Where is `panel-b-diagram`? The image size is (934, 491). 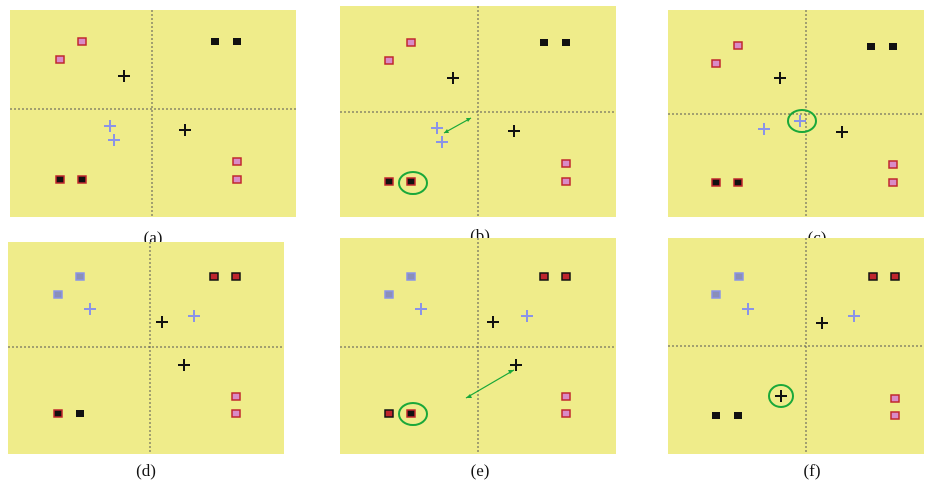
panel-b-diagram is located at coordinates (478, 111).